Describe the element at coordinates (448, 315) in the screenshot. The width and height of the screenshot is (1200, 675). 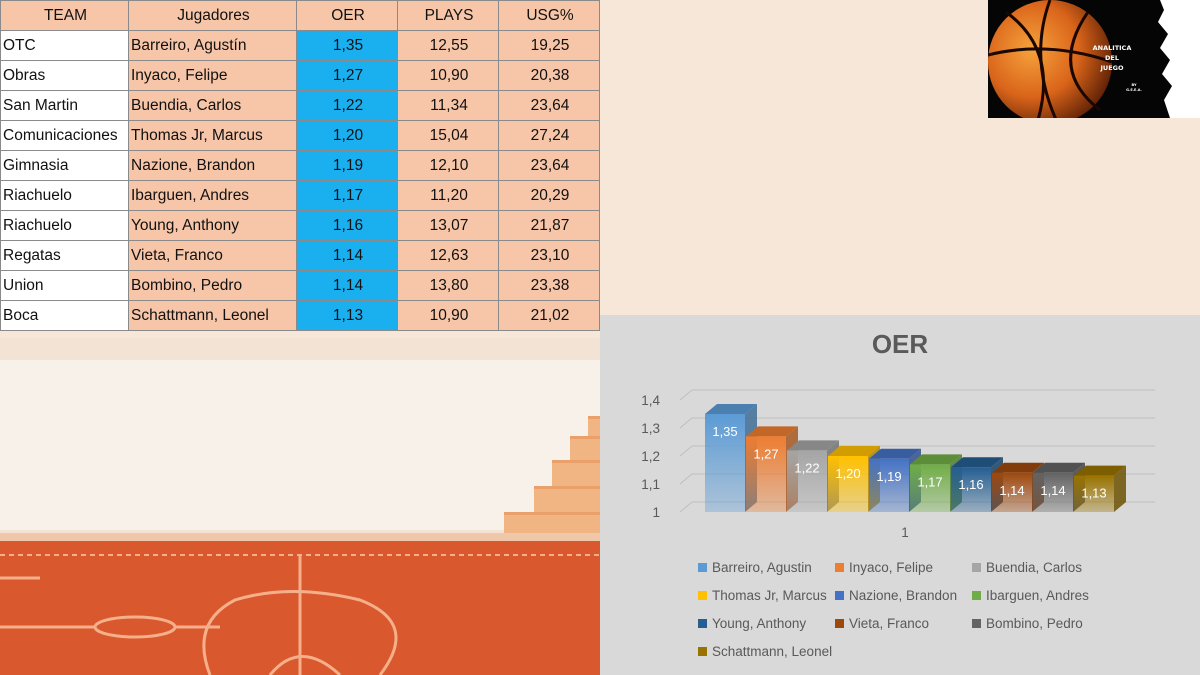
I see `plays-cell: 10,90` at that location.